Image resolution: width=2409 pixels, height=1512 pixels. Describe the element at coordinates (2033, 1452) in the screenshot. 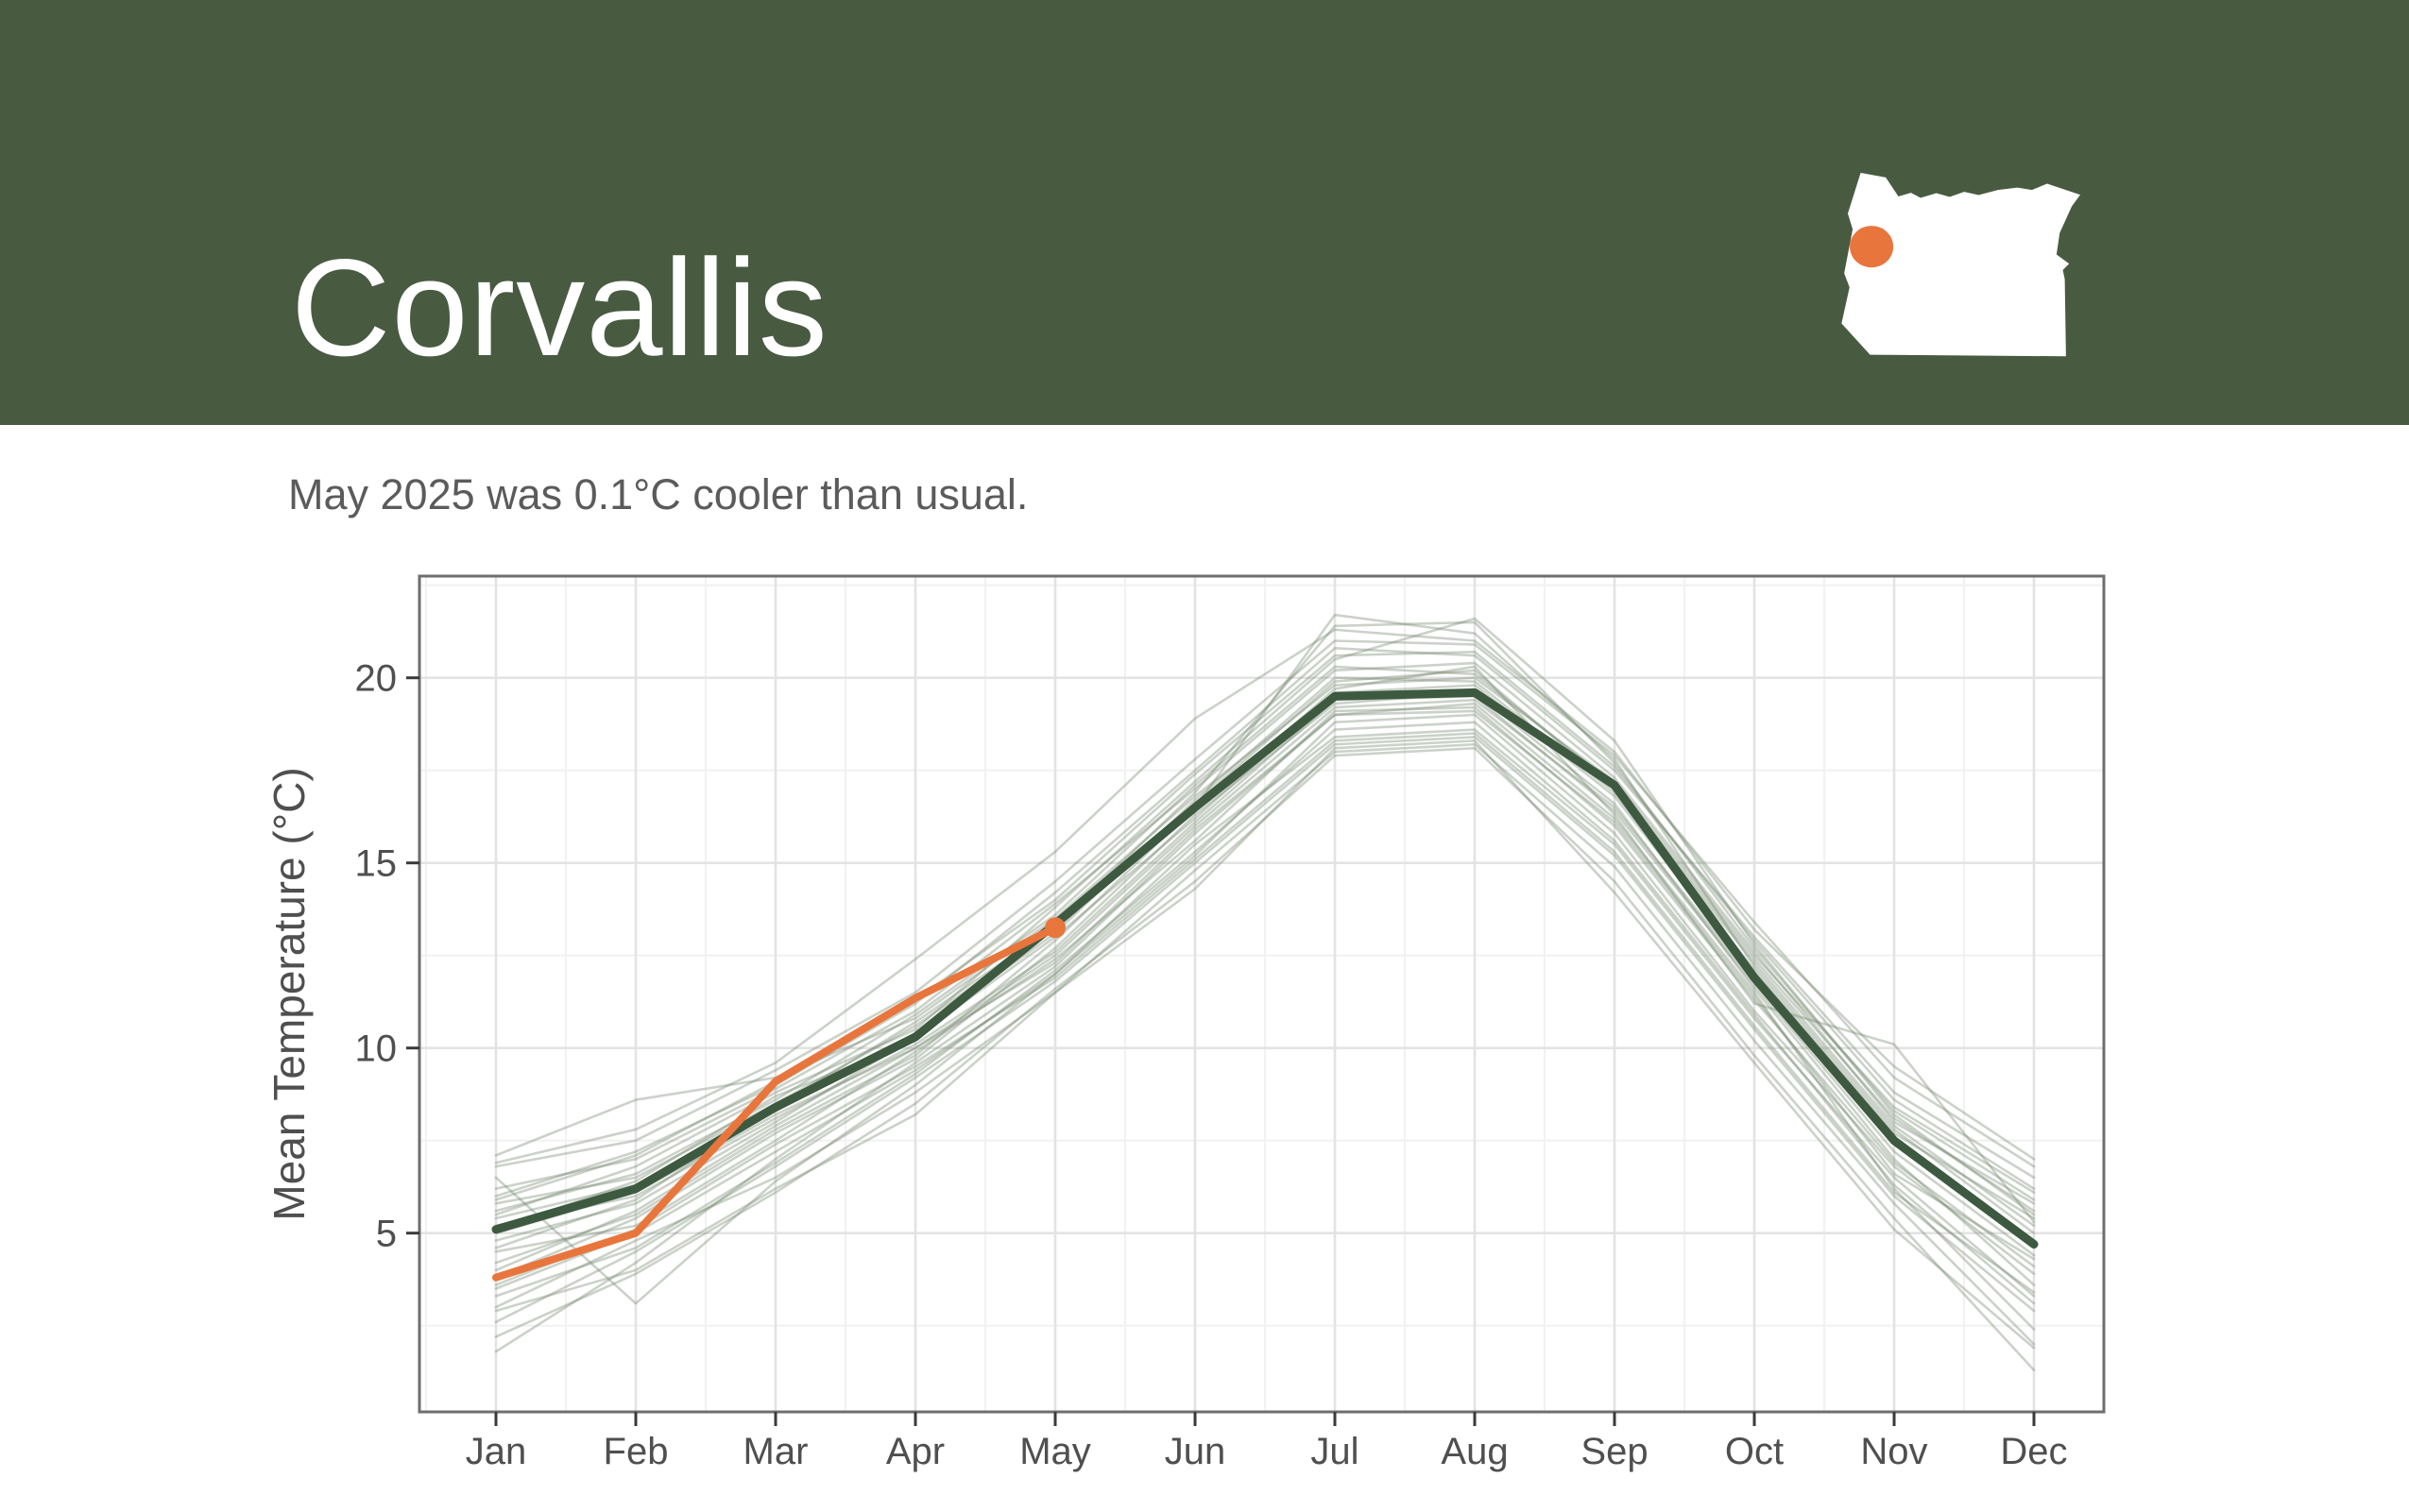

I see `x-tick-label: Dec` at that location.